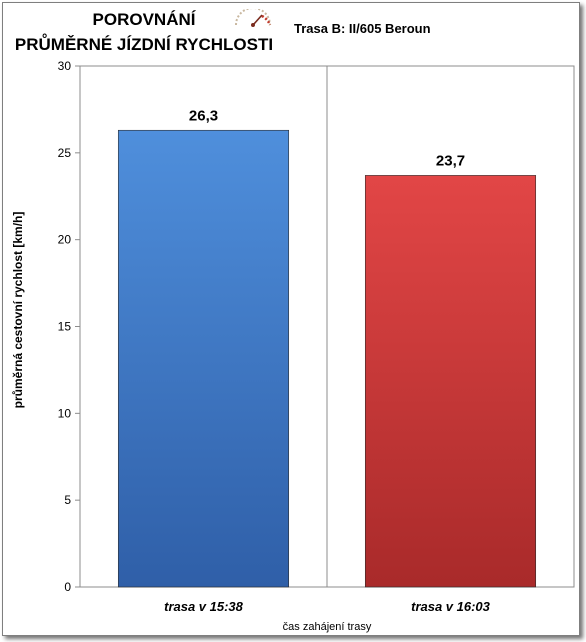  I want to click on y-tick-label: 10, so click(65, 413).